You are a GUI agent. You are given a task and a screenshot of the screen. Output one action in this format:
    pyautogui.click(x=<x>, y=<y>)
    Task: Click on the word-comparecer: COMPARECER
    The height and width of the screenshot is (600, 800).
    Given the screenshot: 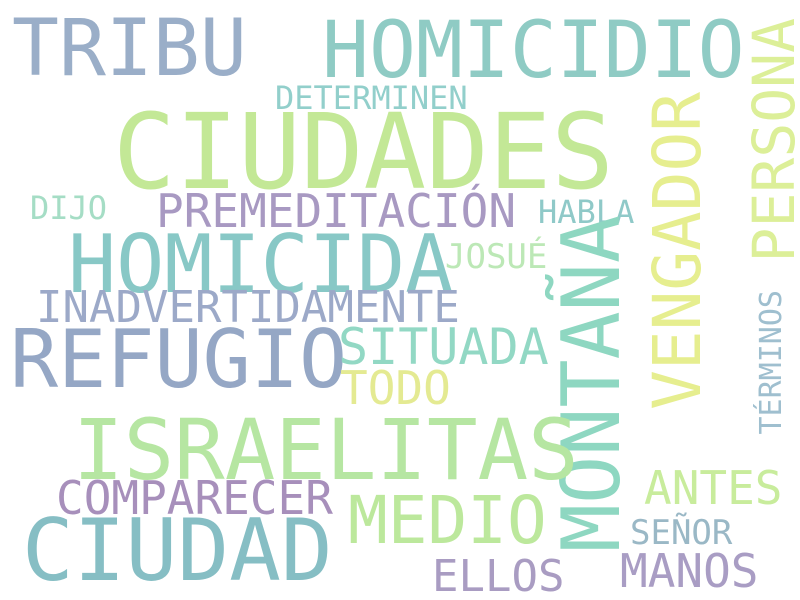 What is the action you would take?
    pyautogui.click(x=194, y=498)
    